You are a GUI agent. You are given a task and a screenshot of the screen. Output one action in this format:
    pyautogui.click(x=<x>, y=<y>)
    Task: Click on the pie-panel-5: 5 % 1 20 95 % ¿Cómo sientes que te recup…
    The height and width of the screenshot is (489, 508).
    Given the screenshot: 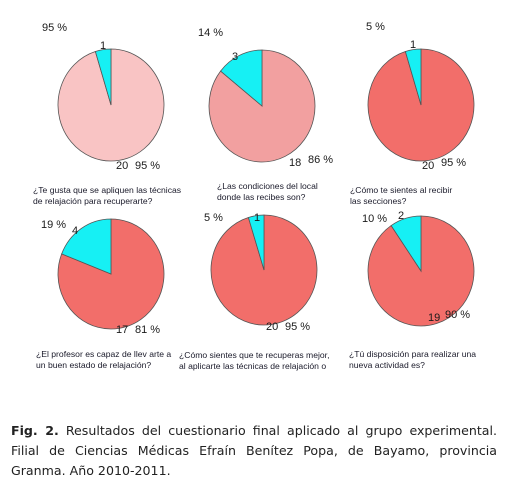 What is the action you would take?
    pyautogui.click(x=254, y=291)
    